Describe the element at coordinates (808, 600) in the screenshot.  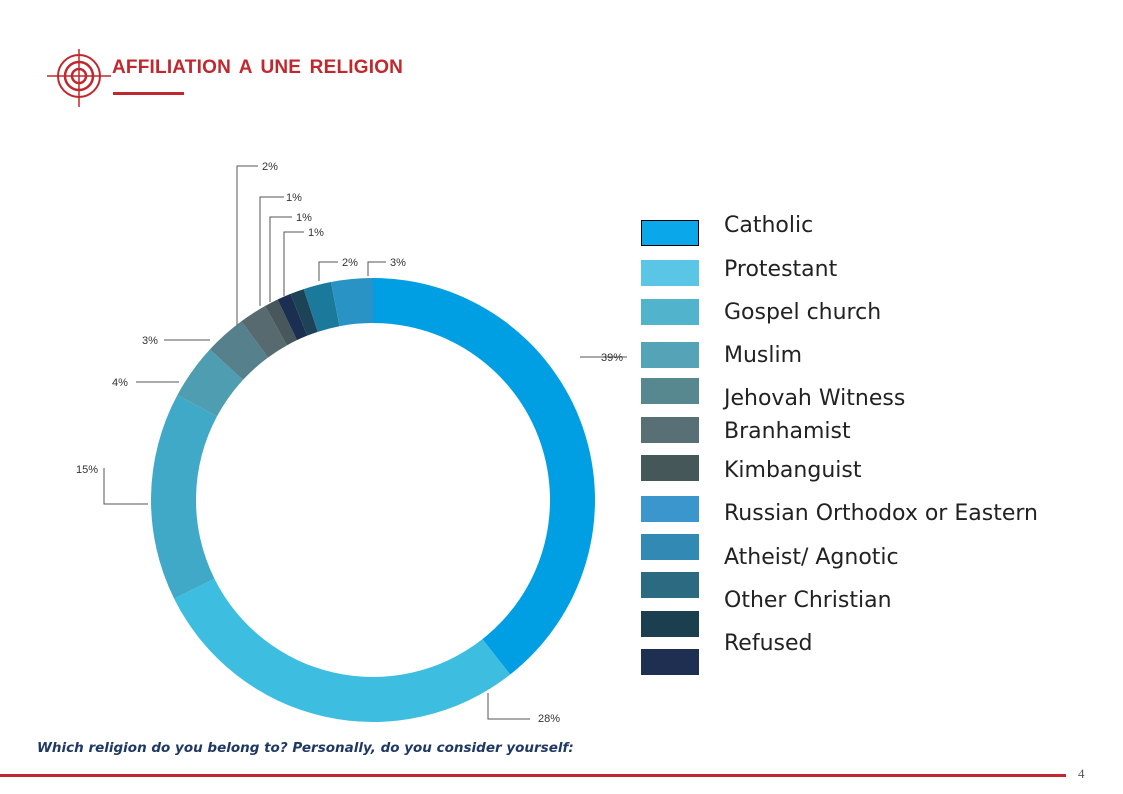
I see `legend-label-other-christian: Other Christian` at that location.